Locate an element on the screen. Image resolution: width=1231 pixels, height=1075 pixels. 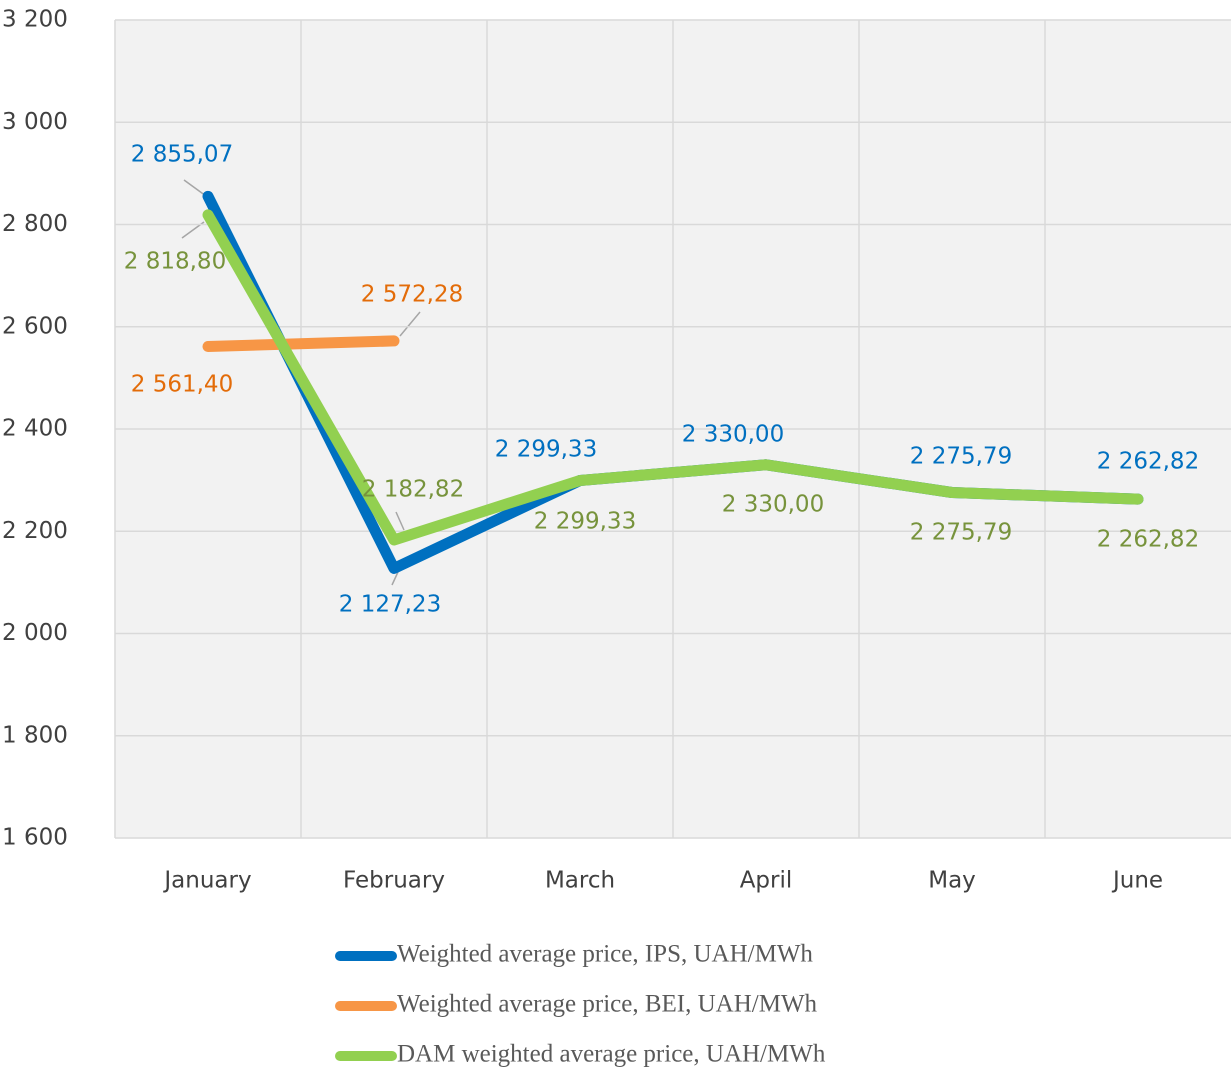
x-tick-label: April is located at coordinates (766, 881).